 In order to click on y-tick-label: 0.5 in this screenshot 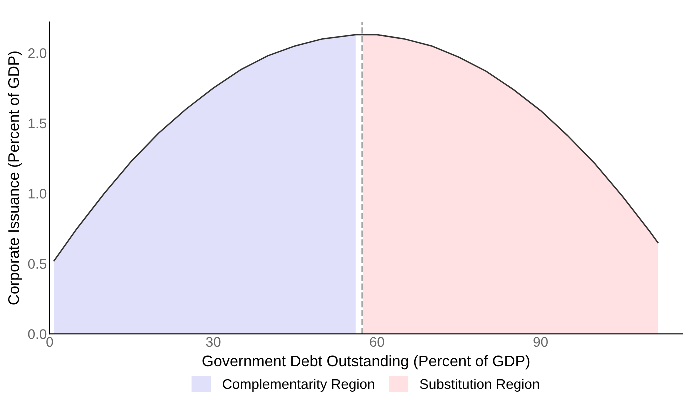, I will do `click(37, 264)`.